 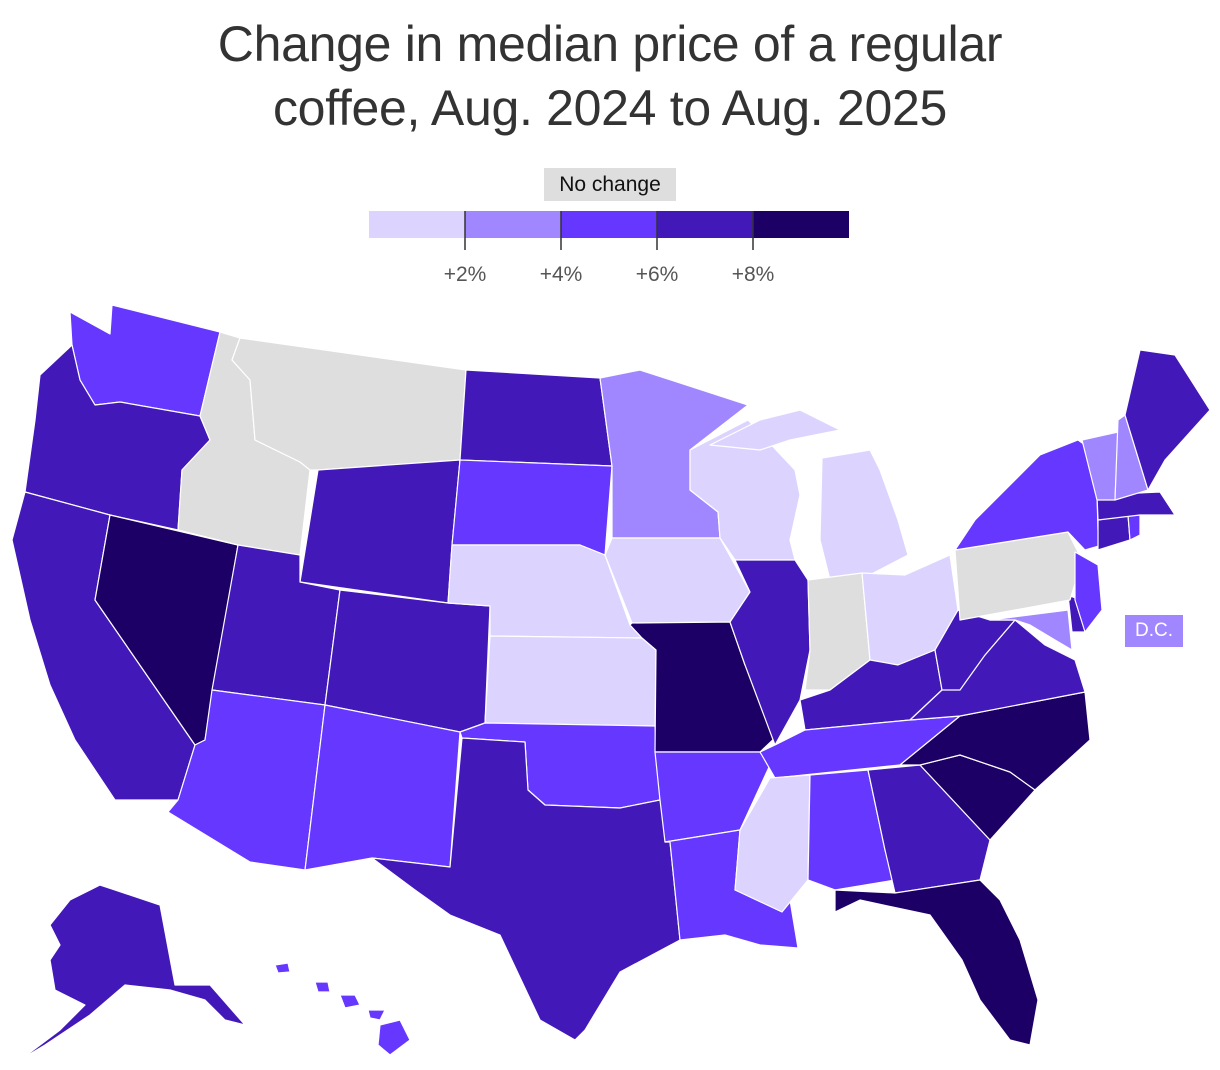 What do you see at coordinates (380, 531) in the screenshot?
I see `state-wy` at bounding box center [380, 531].